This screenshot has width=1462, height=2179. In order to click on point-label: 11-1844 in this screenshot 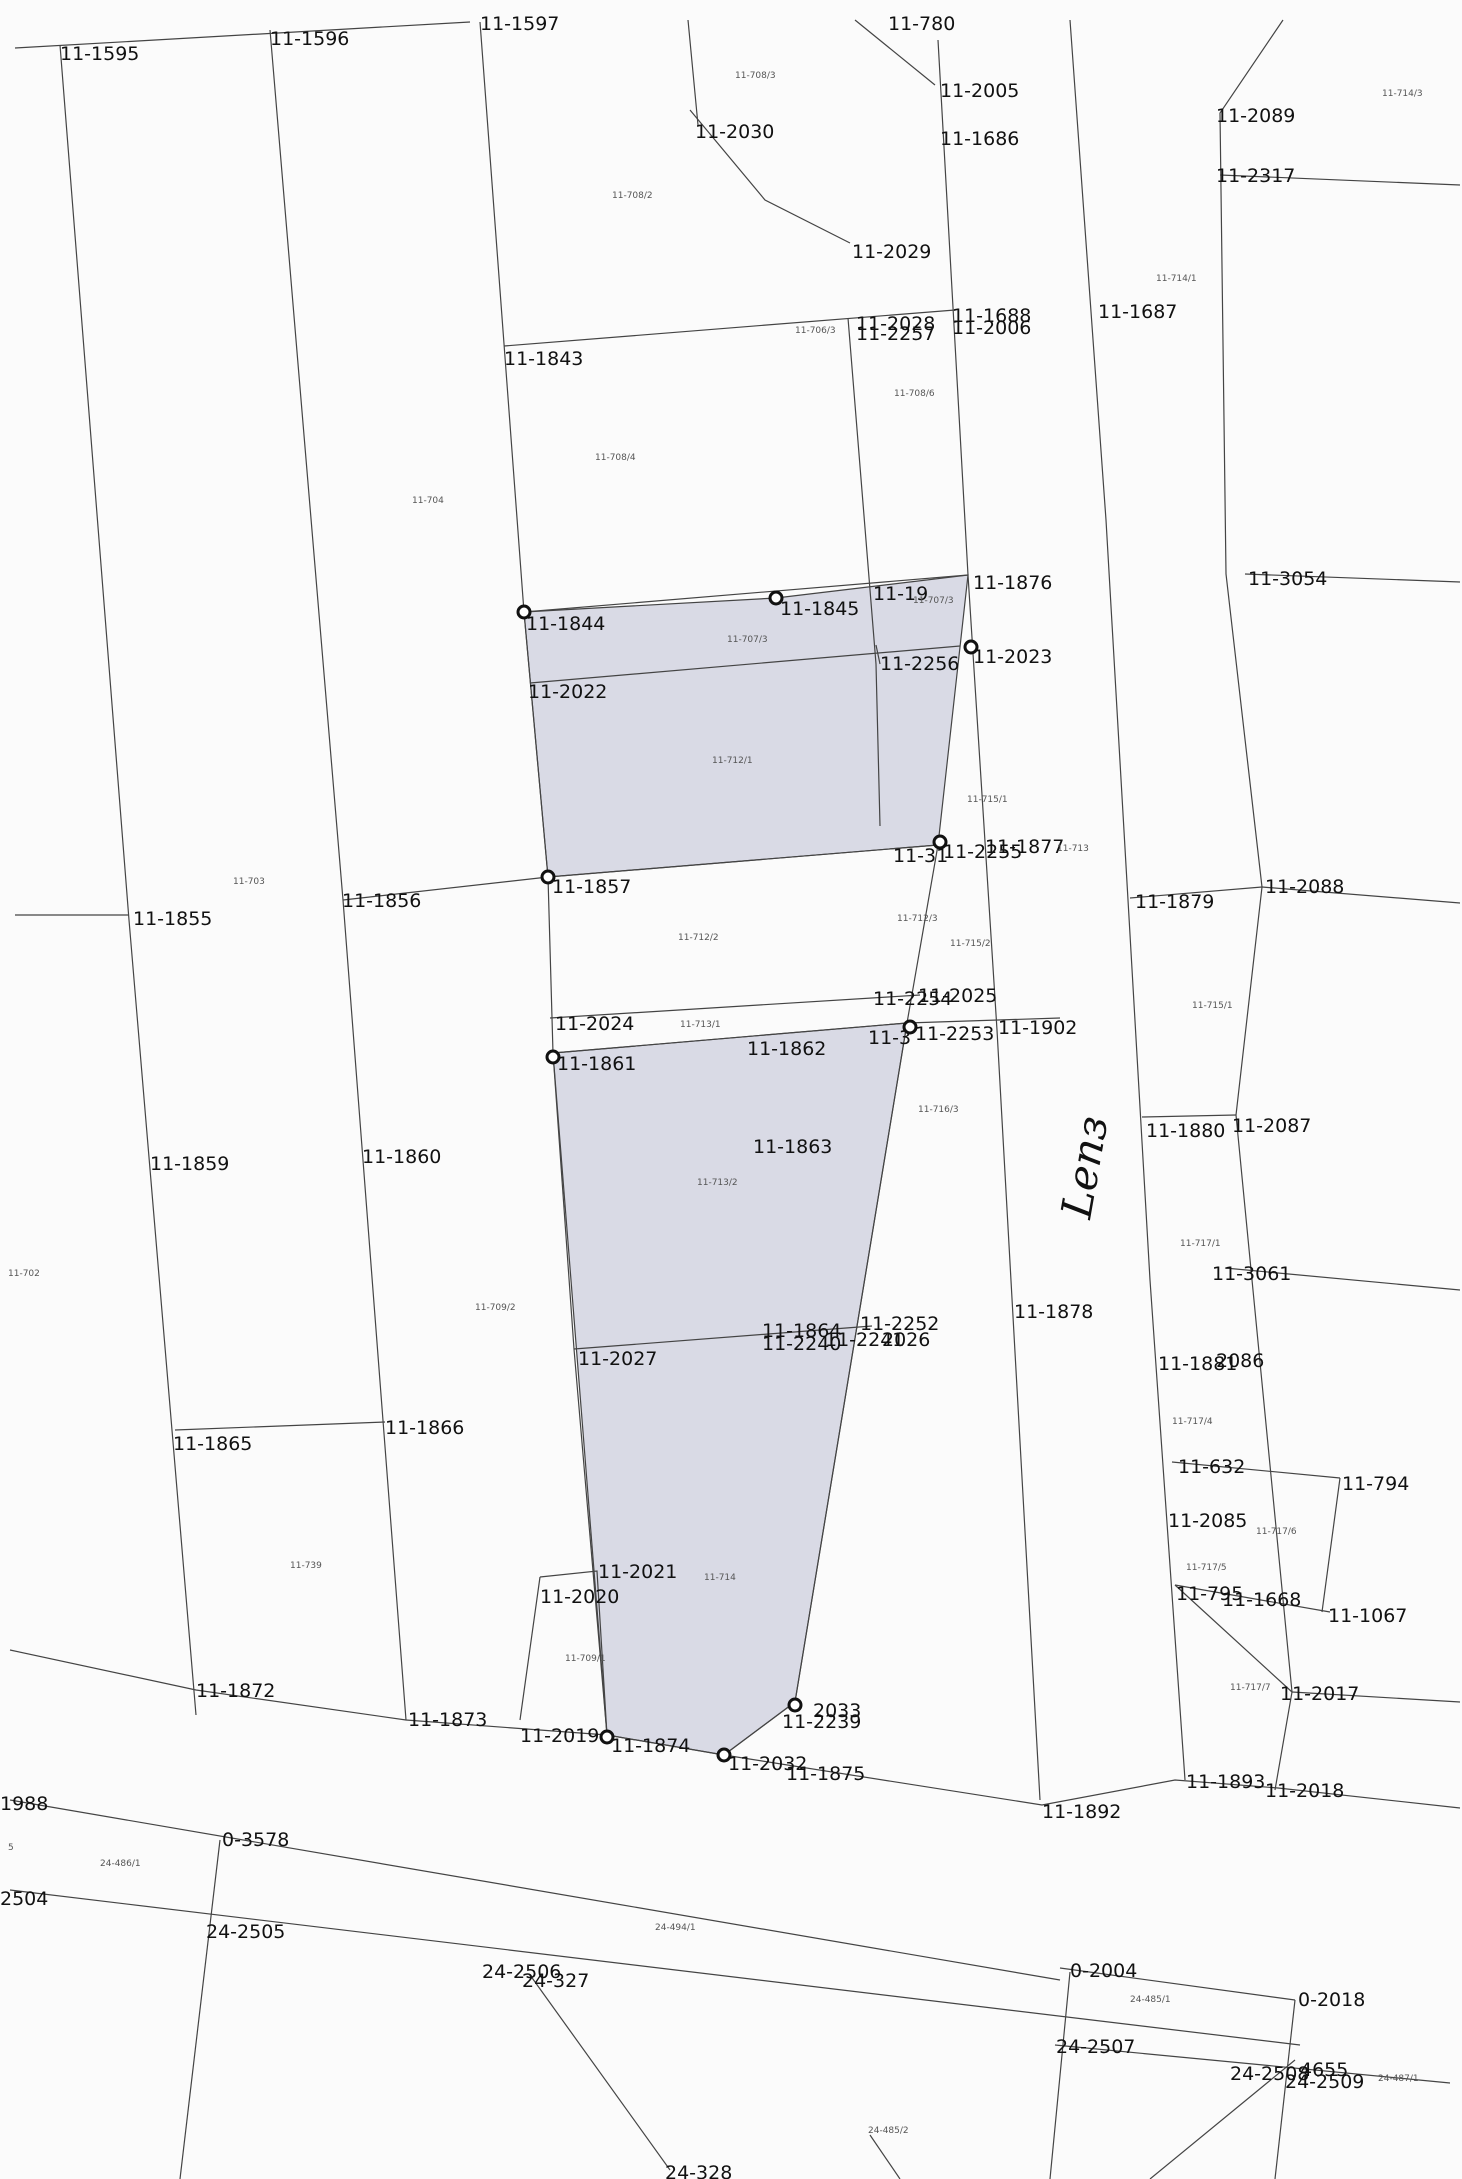, I will do `click(565, 624)`.